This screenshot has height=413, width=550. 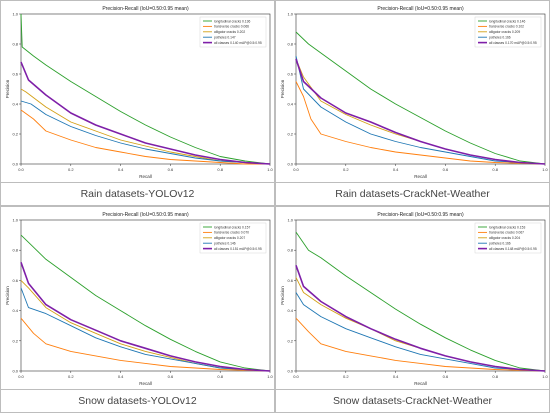 I want to click on legend-entry: potholes 0.146, so click(x=225, y=244).